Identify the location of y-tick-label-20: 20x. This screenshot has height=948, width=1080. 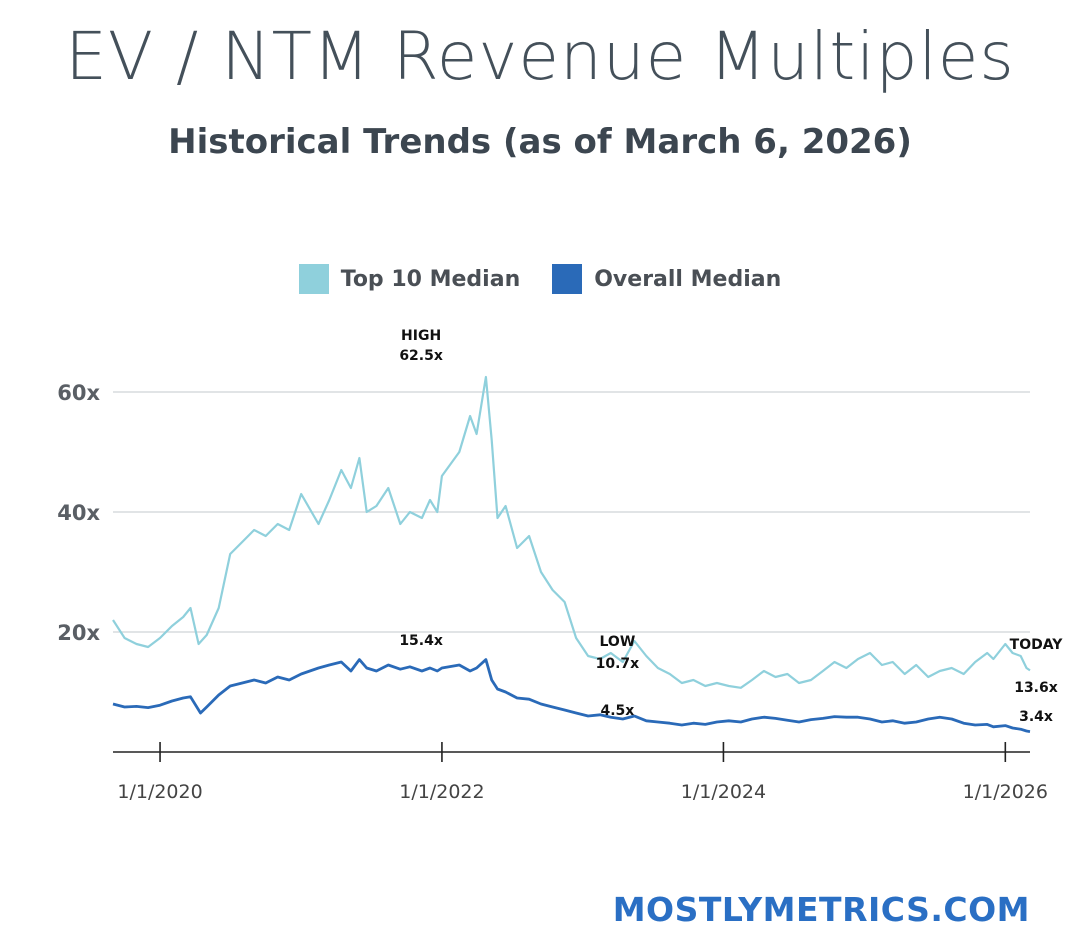
(78, 633).